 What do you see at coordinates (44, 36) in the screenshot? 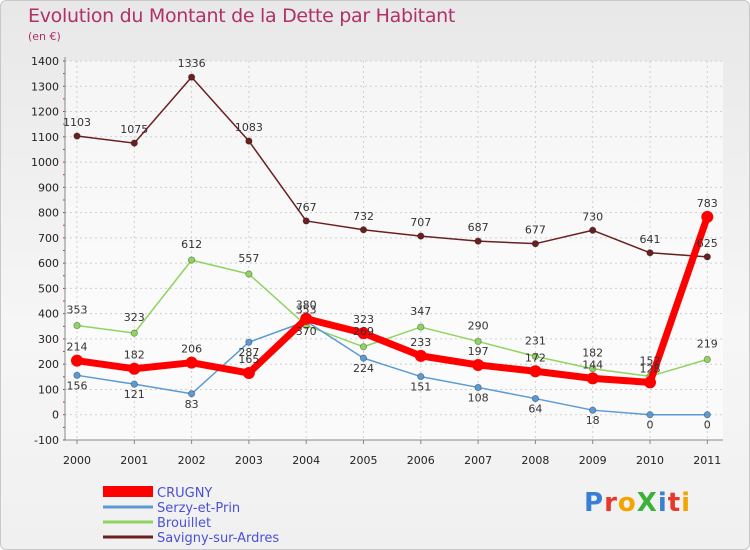
I see `unit-label: (en €)` at bounding box center [44, 36].